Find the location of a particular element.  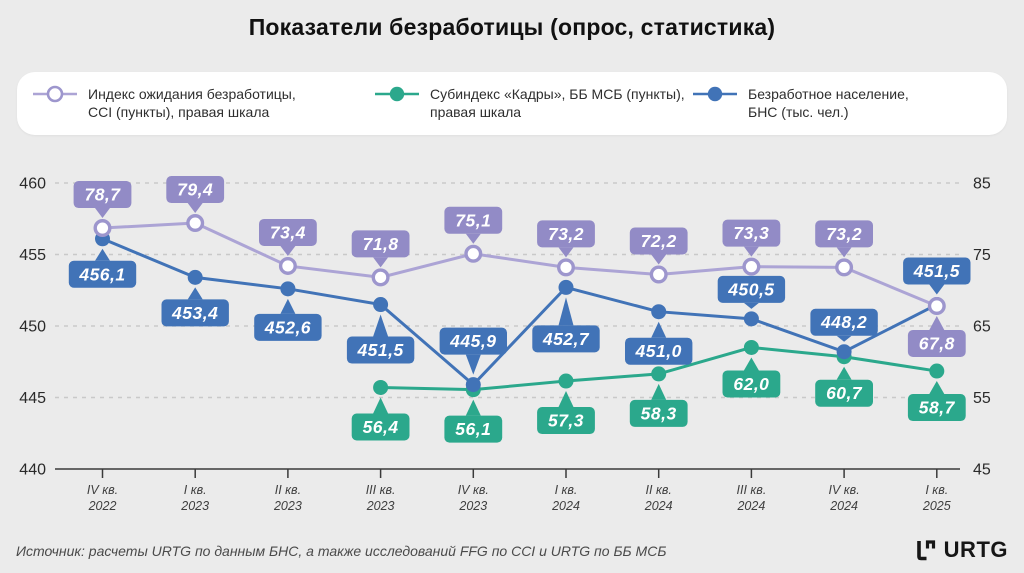

data-label-text: 58,7 is located at coordinates (937, 408).